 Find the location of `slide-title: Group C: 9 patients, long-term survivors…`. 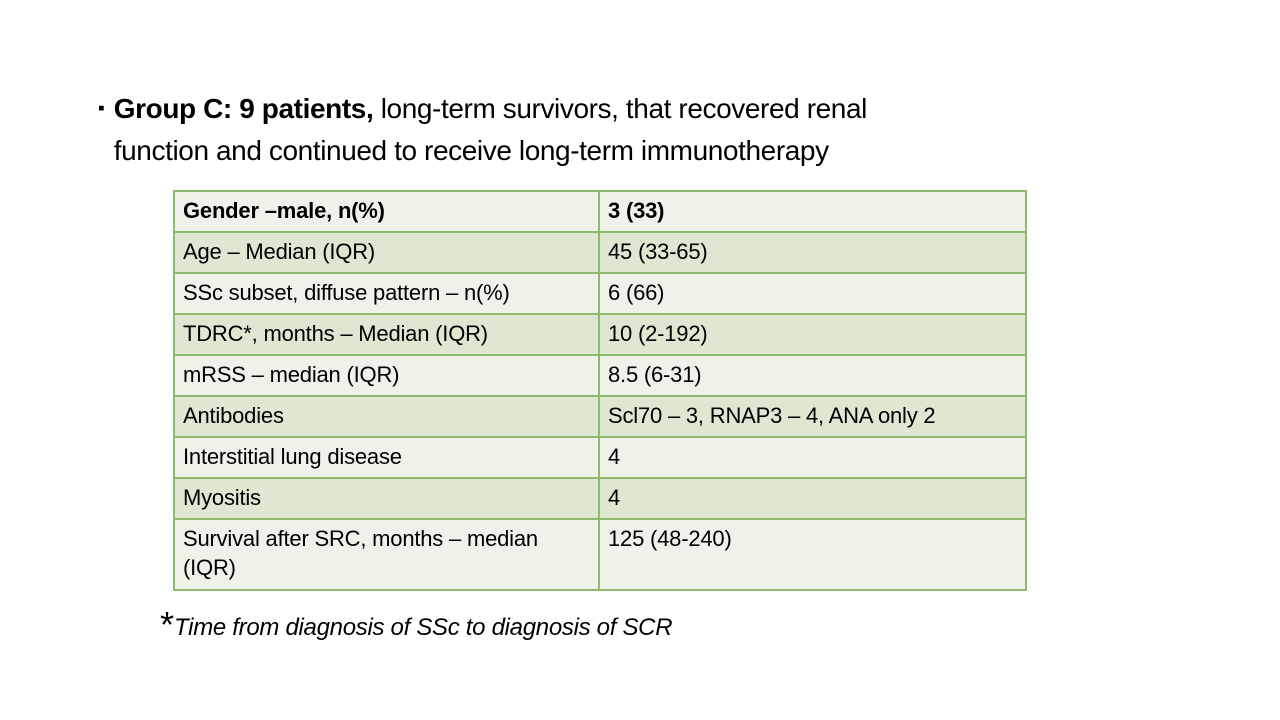

slide-title: Group C: 9 patients, long-term survivors… is located at coordinates (490, 130).